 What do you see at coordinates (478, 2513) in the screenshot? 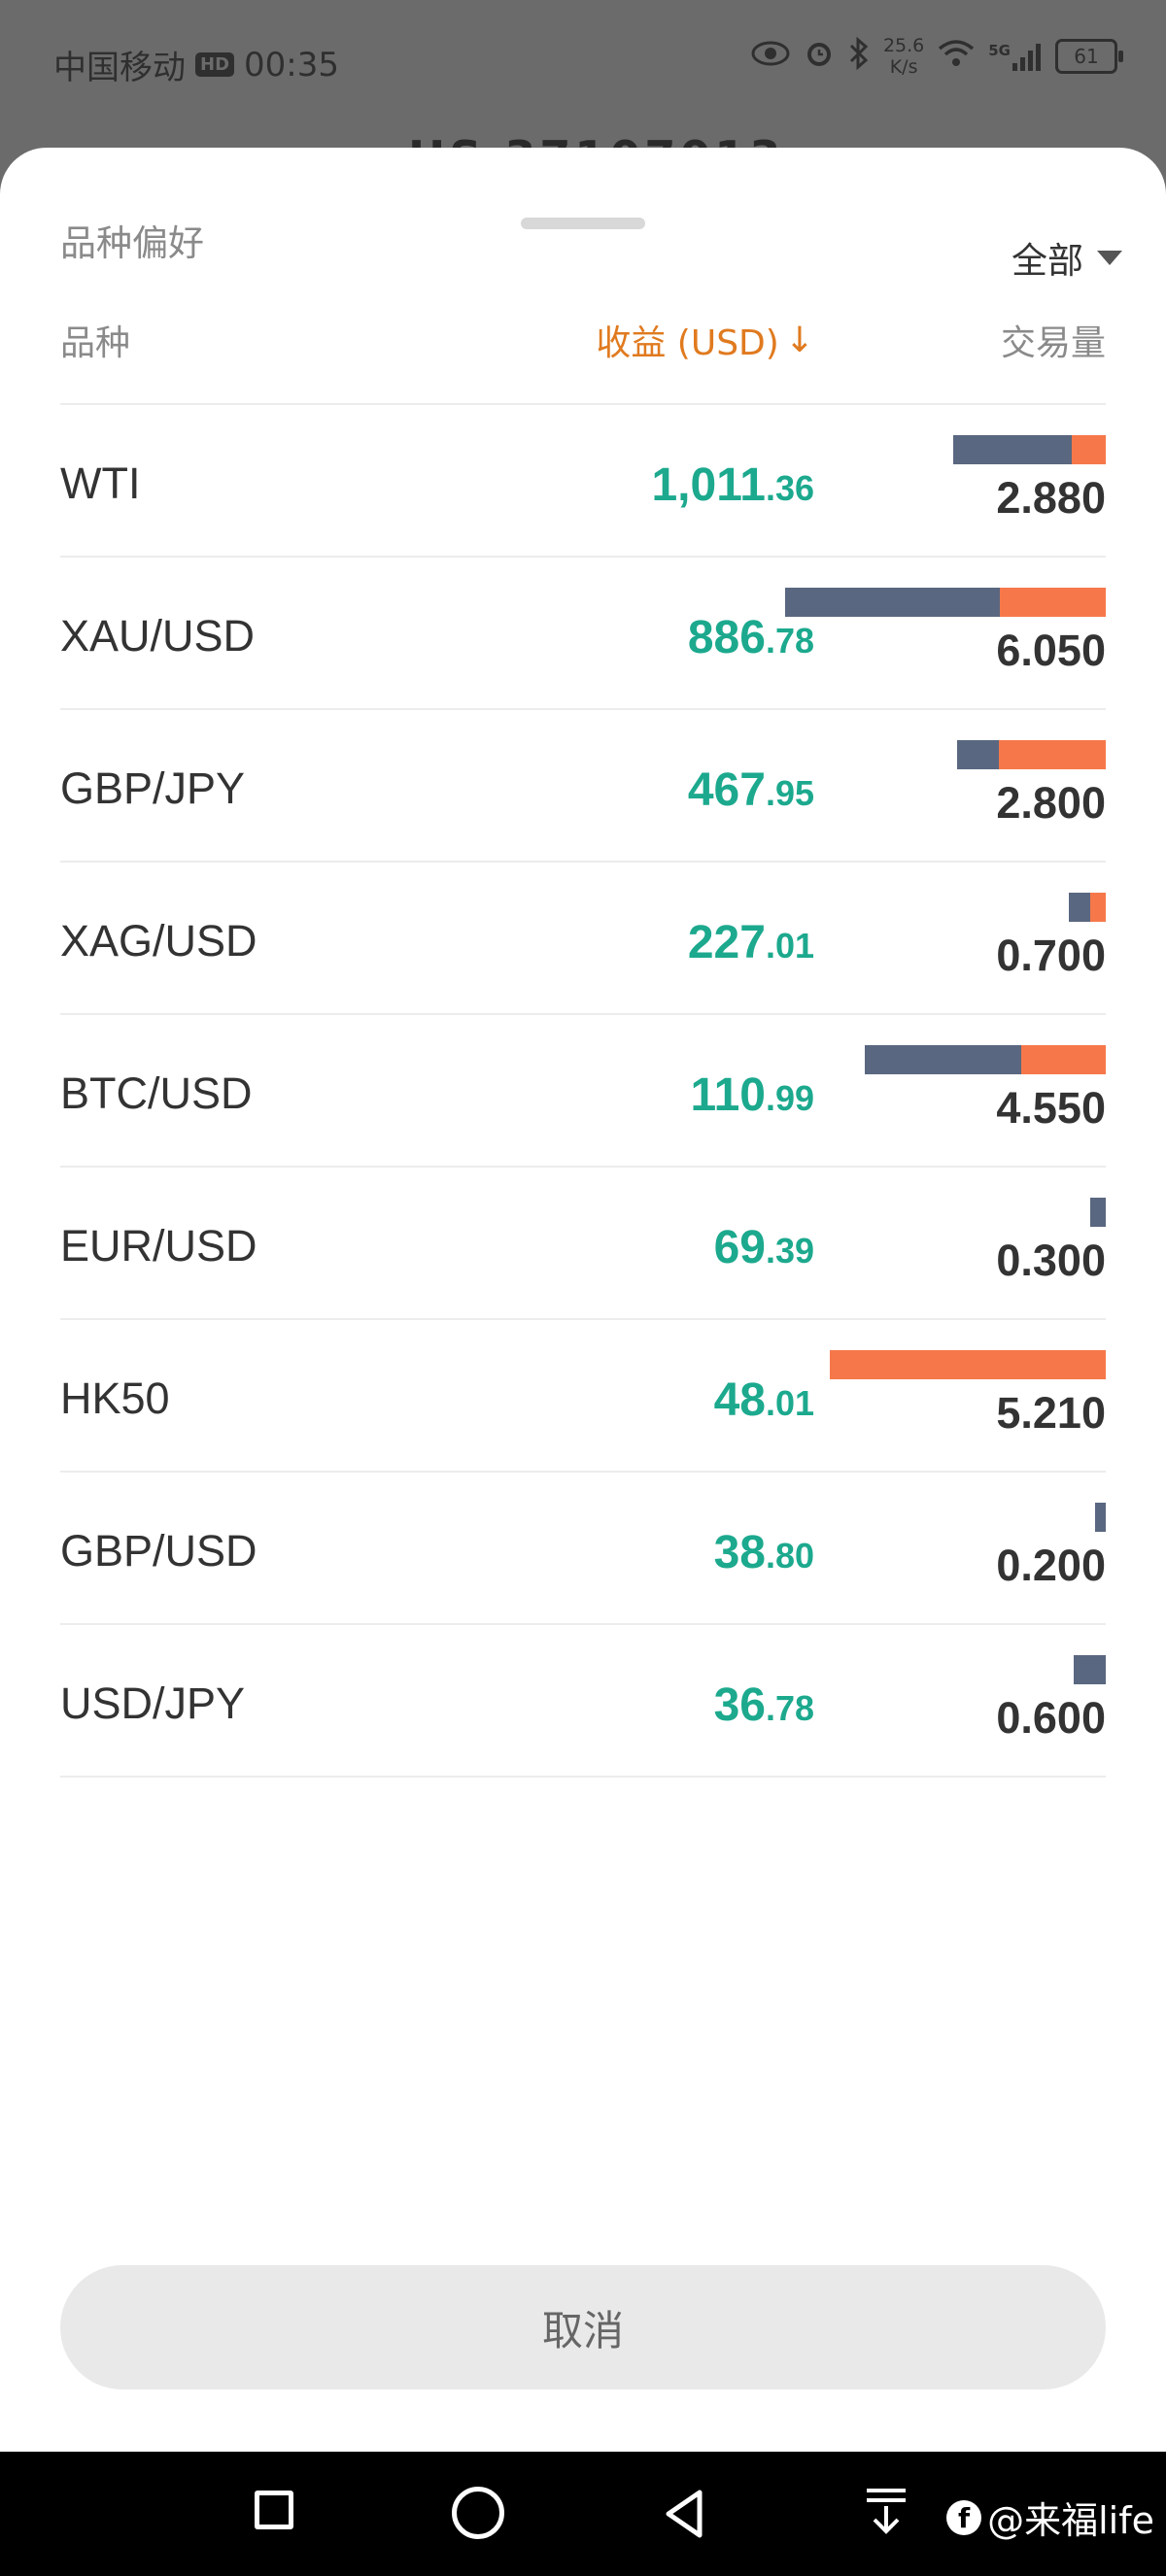
I see `home-circle-icon` at bounding box center [478, 2513].